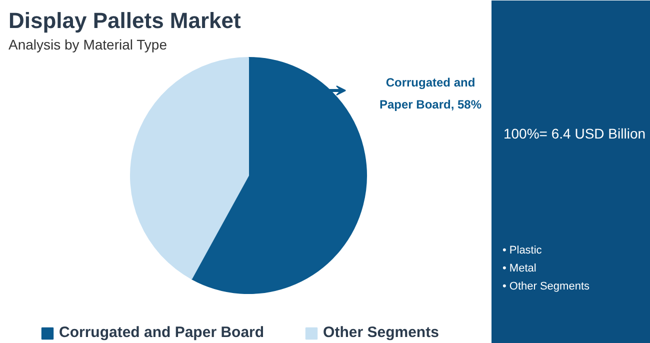  What do you see at coordinates (546, 286) in the screenshot?
I see `text: • Other Segments` at bounding box center [546, 286].